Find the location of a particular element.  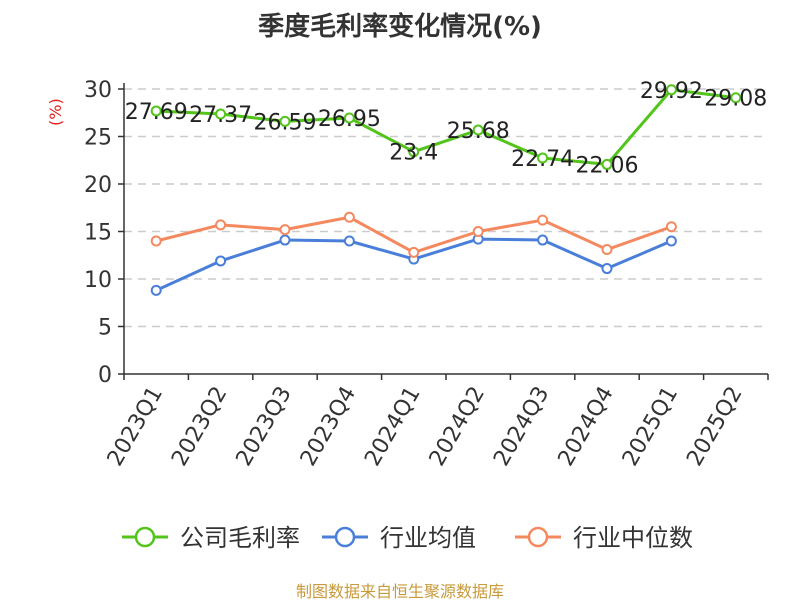

data-label: 23.4 is located at coordinates (413, 153).